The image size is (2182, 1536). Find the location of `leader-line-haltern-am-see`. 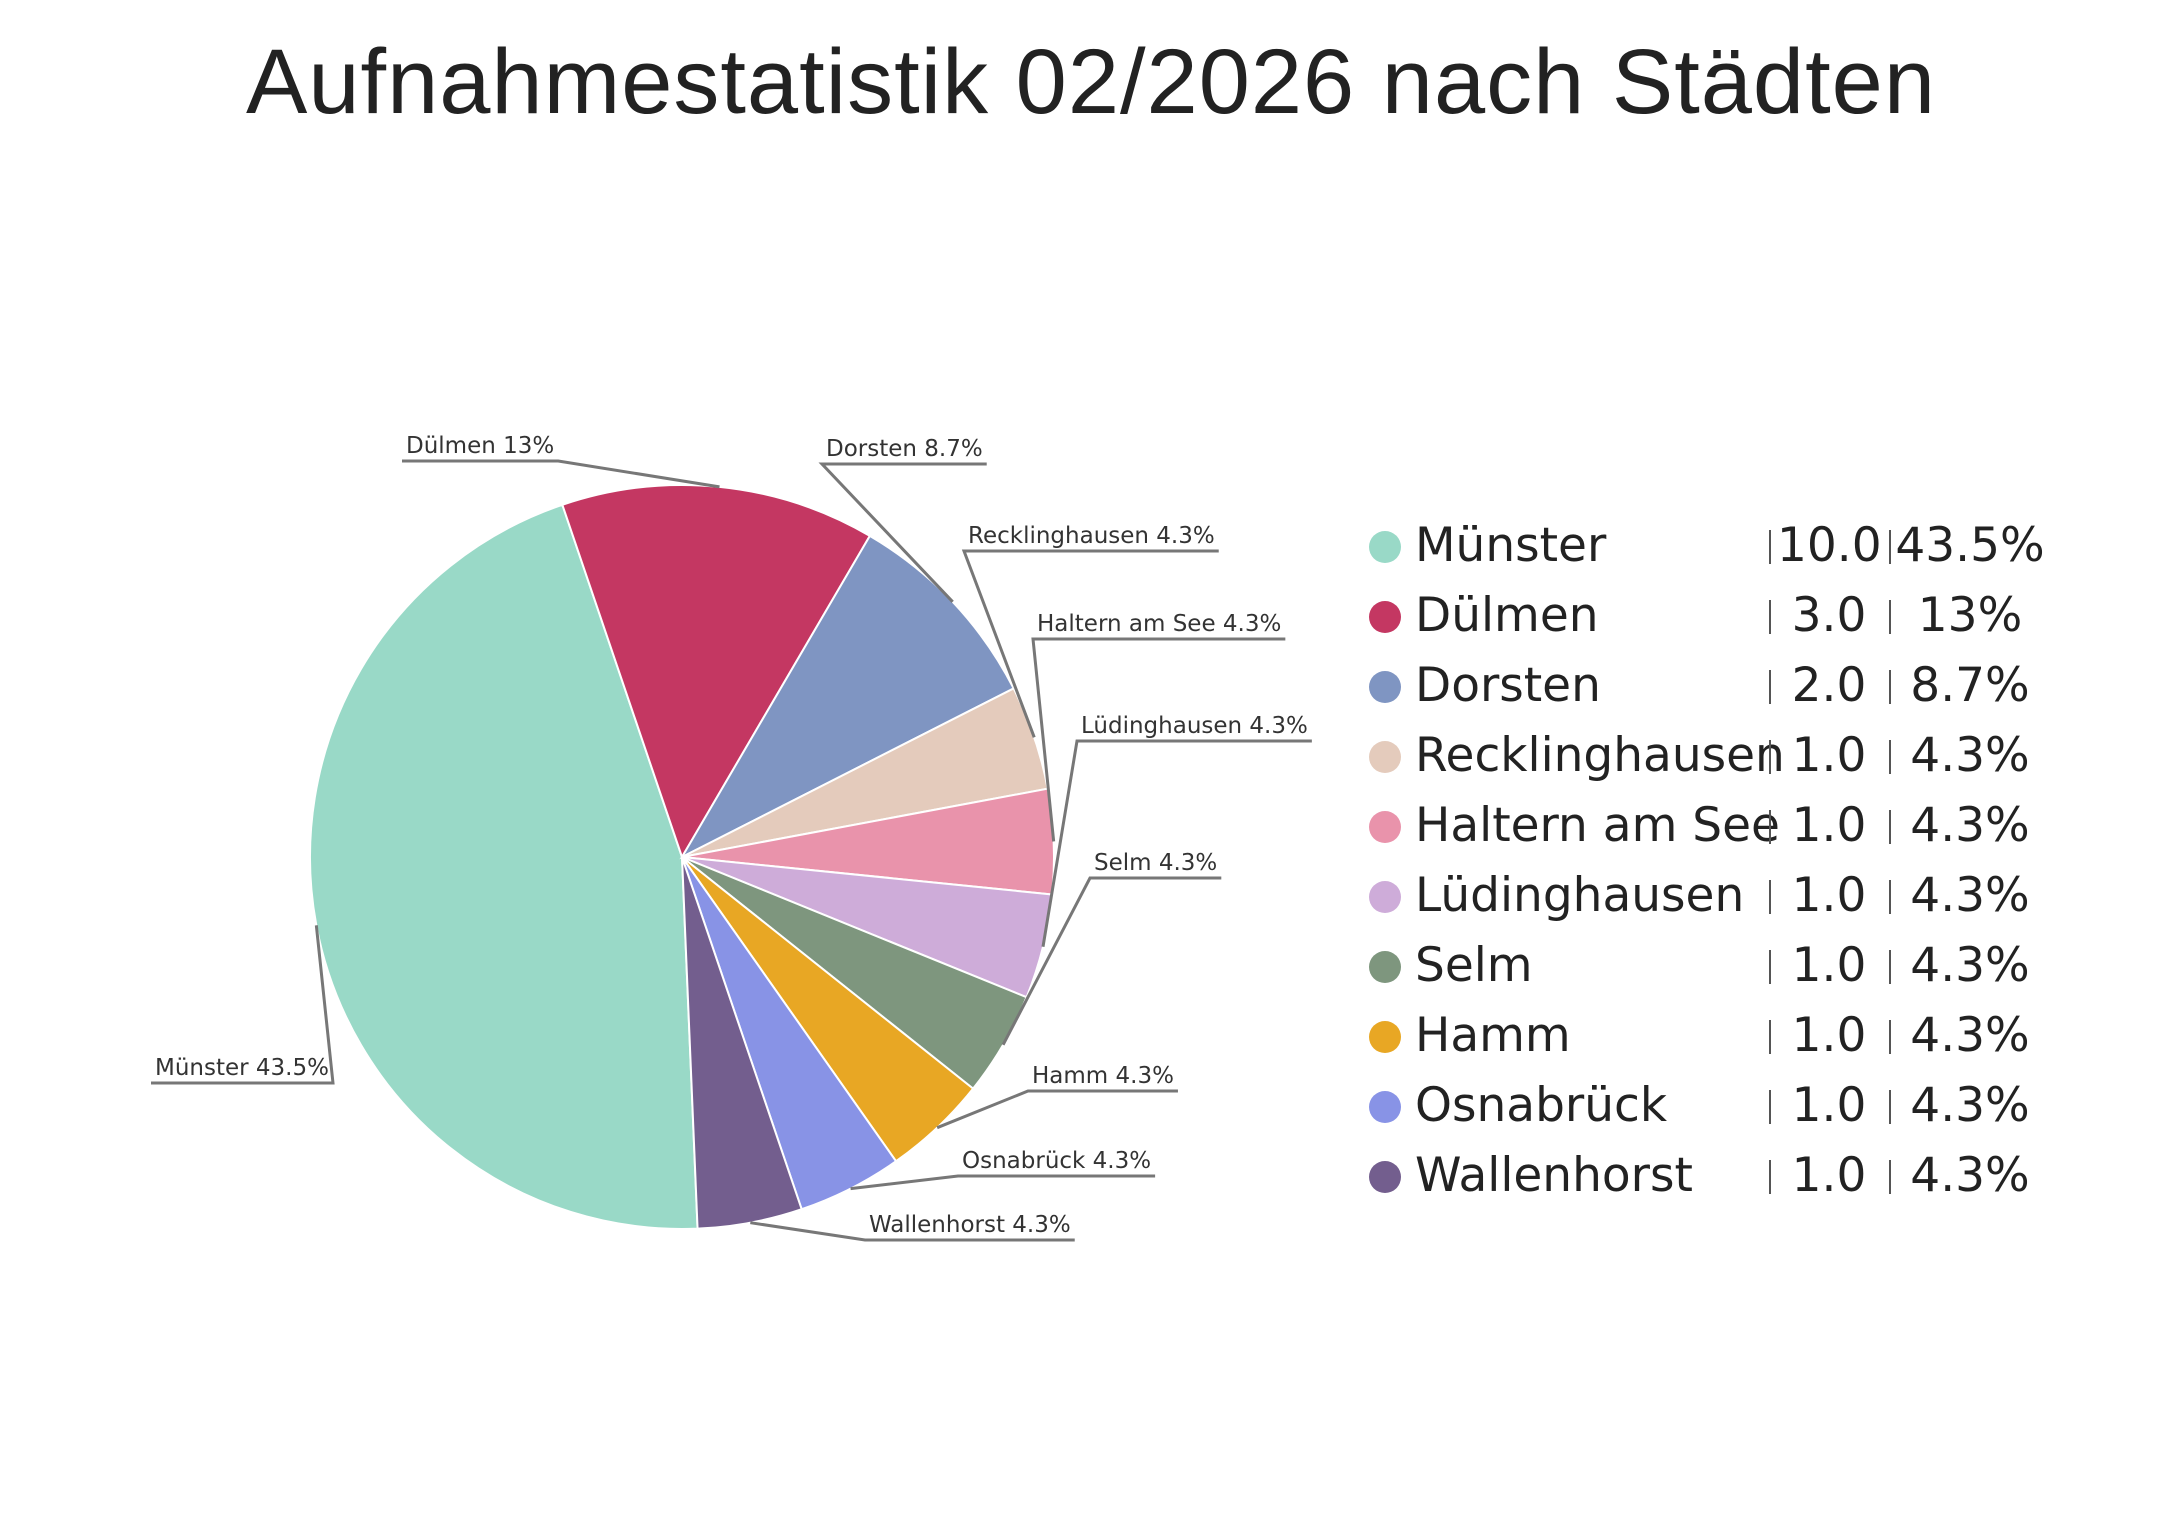

leader-line-haltern-am-see is located at coordinates (1158, 739).